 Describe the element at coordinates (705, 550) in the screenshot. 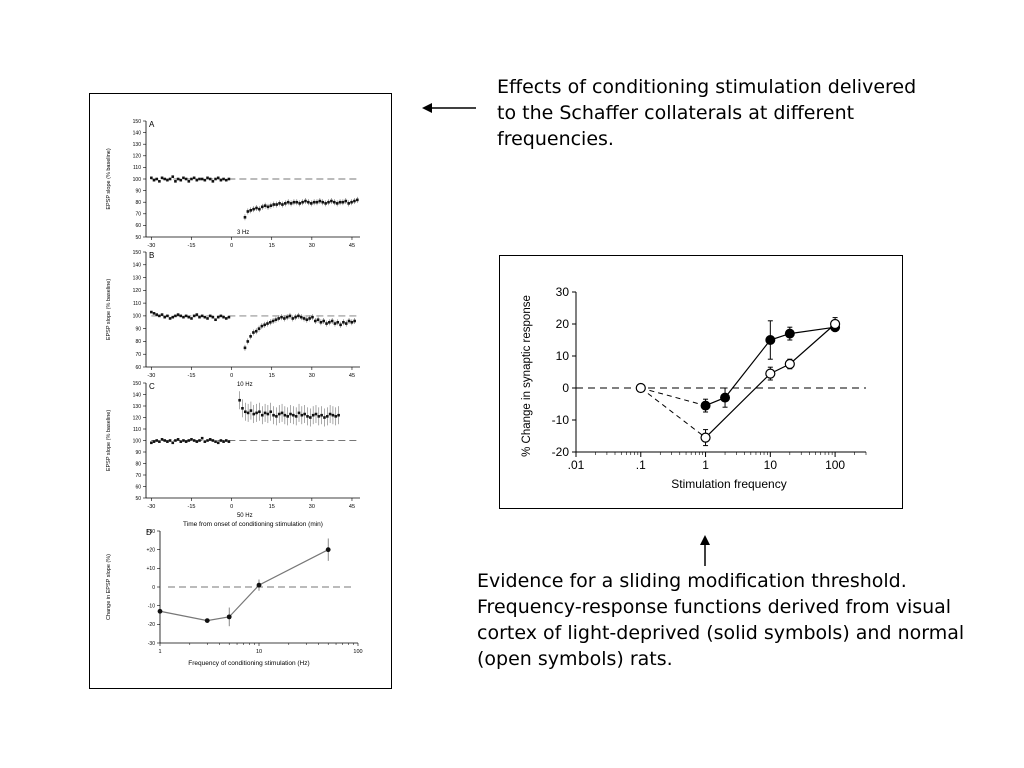

I see `up-arrow-icon` at that location.